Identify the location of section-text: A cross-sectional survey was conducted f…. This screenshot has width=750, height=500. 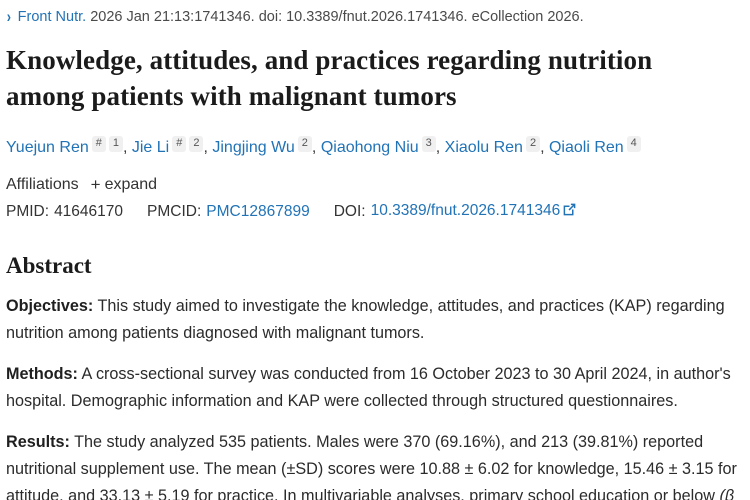
(368, 388).